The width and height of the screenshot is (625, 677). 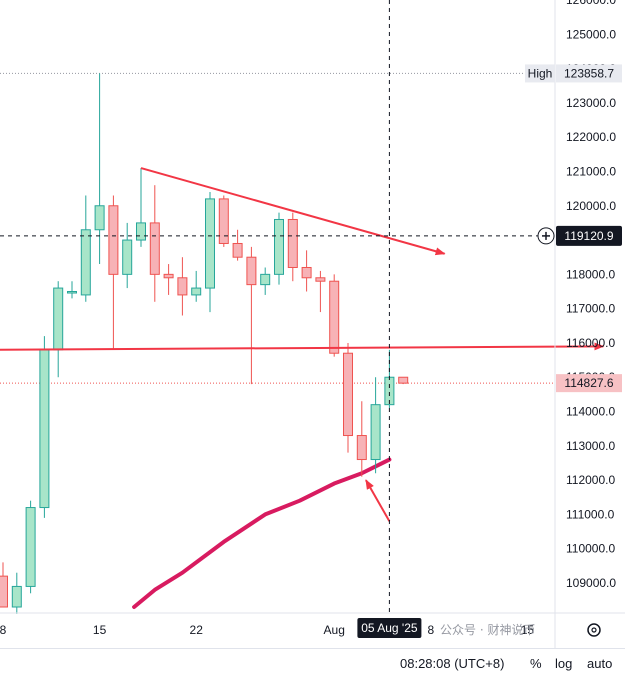 What do you see at coordinates (312, 662) in the screenshot?
I see `status-bar: 08:28:08 (UTC+8) % log auto` at bounding box center [312, 662].